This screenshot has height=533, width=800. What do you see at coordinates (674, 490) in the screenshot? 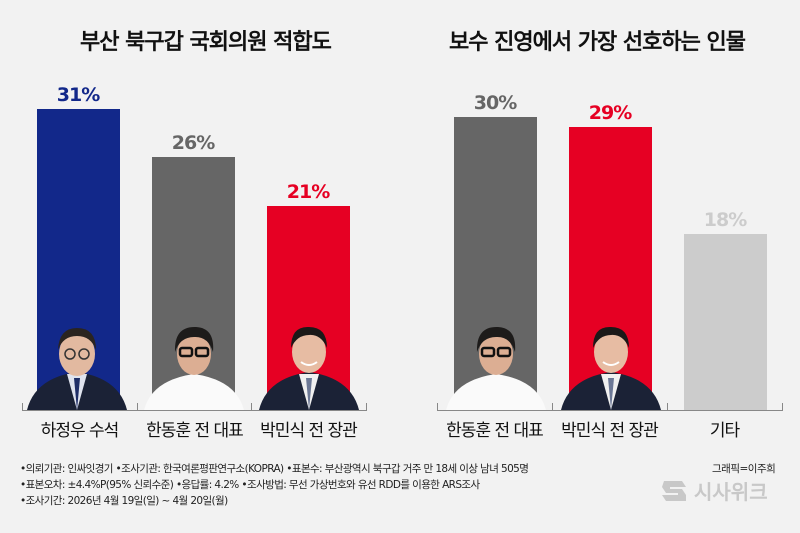
I see `sisaweek-s-logo-icon` at bounding box center [674, 490].